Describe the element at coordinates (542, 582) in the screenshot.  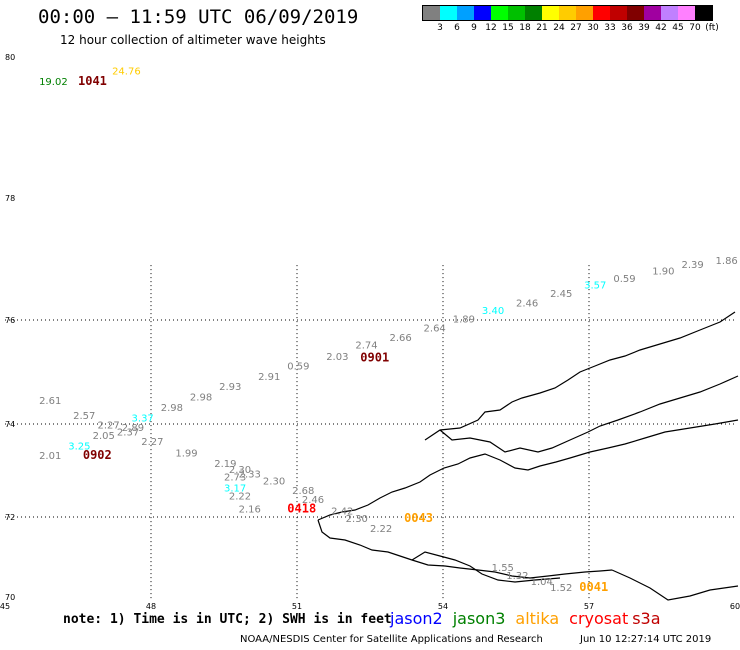
I see `wave-height-label: 1.04` at that location.